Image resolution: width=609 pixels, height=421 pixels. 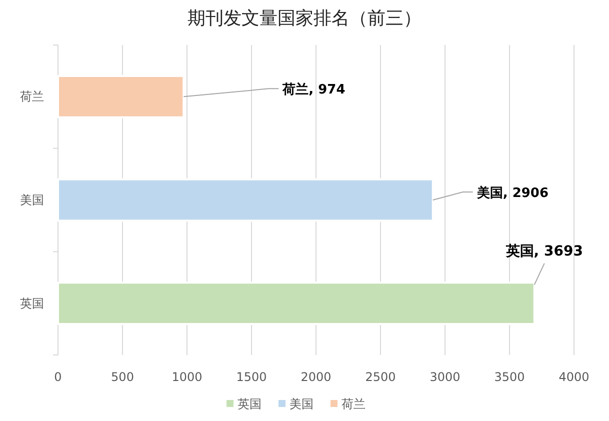 What do you see at coordinates (32, 97) in the screenshot?
I see `y-tick-label: 荷兰` at bounding box center [32, 97].